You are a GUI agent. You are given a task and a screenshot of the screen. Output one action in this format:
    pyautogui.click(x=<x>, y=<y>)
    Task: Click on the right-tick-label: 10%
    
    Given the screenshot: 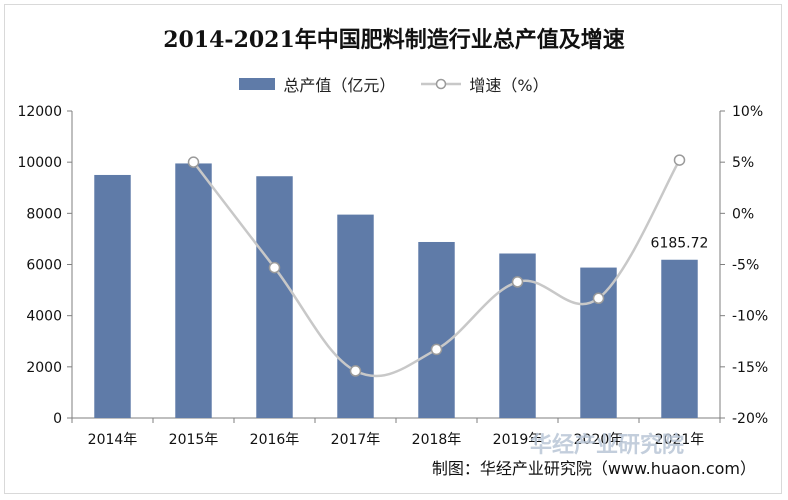 What is the action you would take?
    pyautogui.click(x=747, y=112)
    